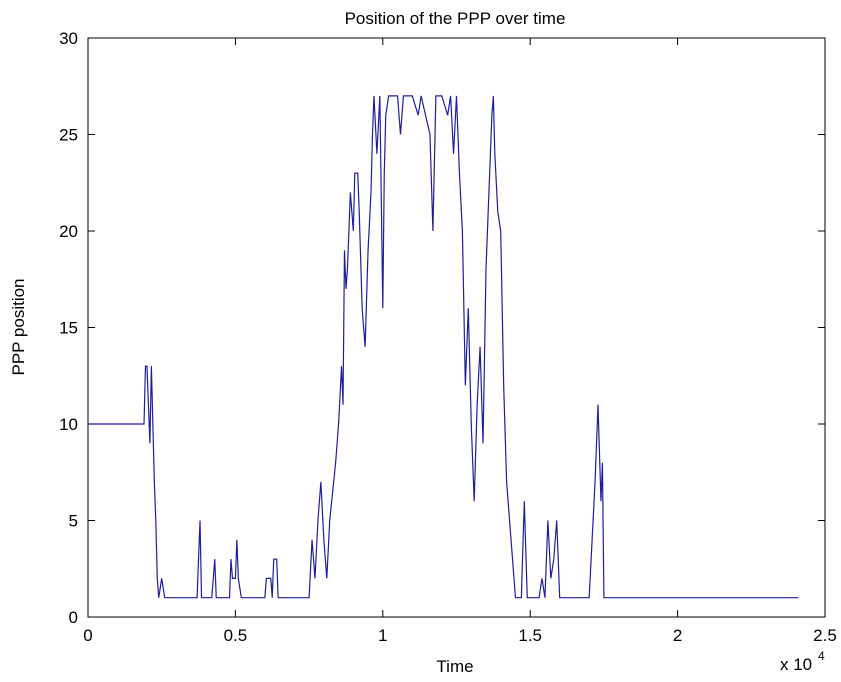 The height and width of the screenshot is (682, 841). Describe the element at coordinates (796, 664) in the screenshot. I see `x-scale-base: x 10` at that location.